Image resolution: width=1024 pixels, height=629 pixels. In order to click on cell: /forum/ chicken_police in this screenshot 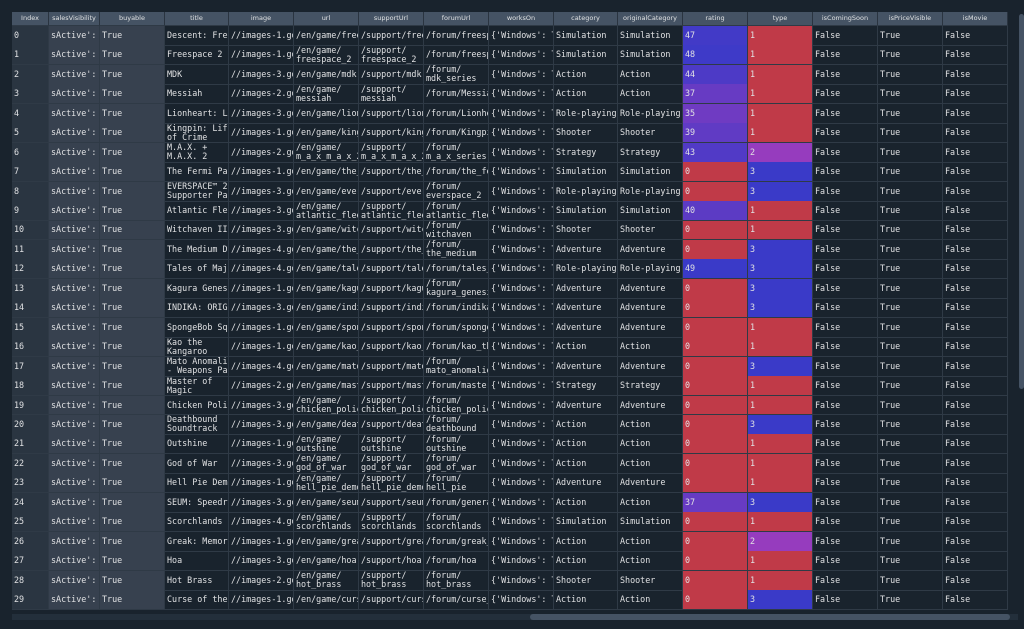, I will do `click(456, 405)`.